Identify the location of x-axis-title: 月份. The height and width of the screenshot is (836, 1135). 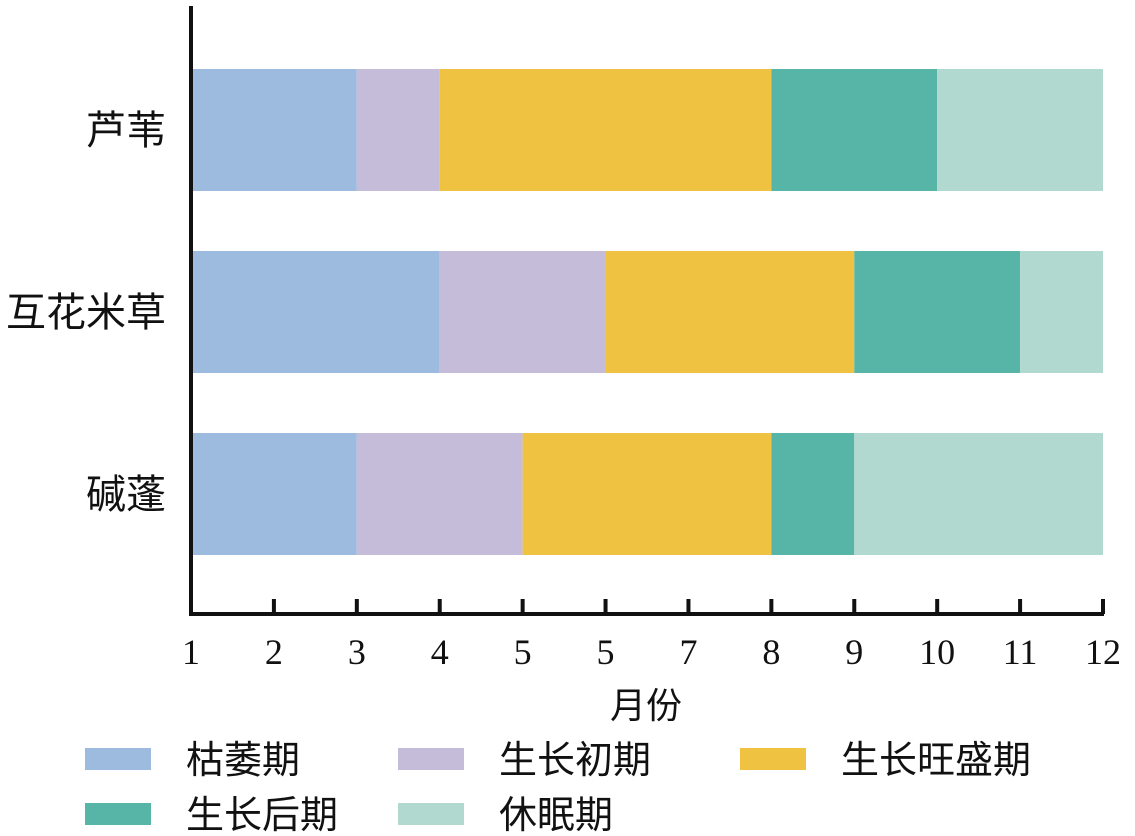
(646, 706).